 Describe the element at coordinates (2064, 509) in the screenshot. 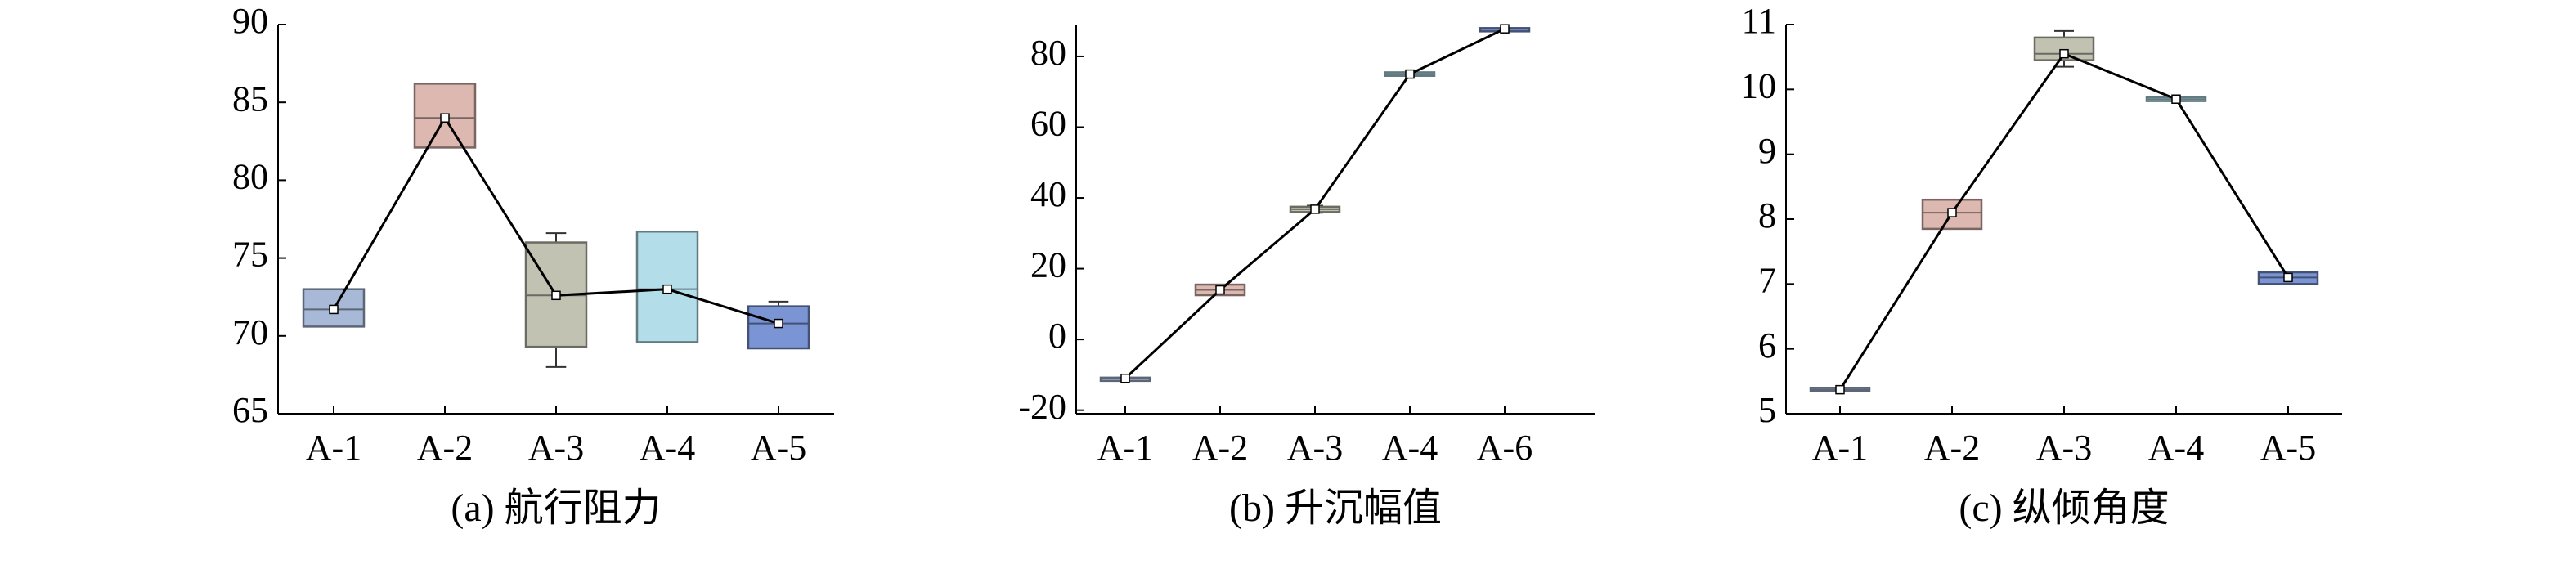

I see `caption: (c) 纵倾角度` at that location.